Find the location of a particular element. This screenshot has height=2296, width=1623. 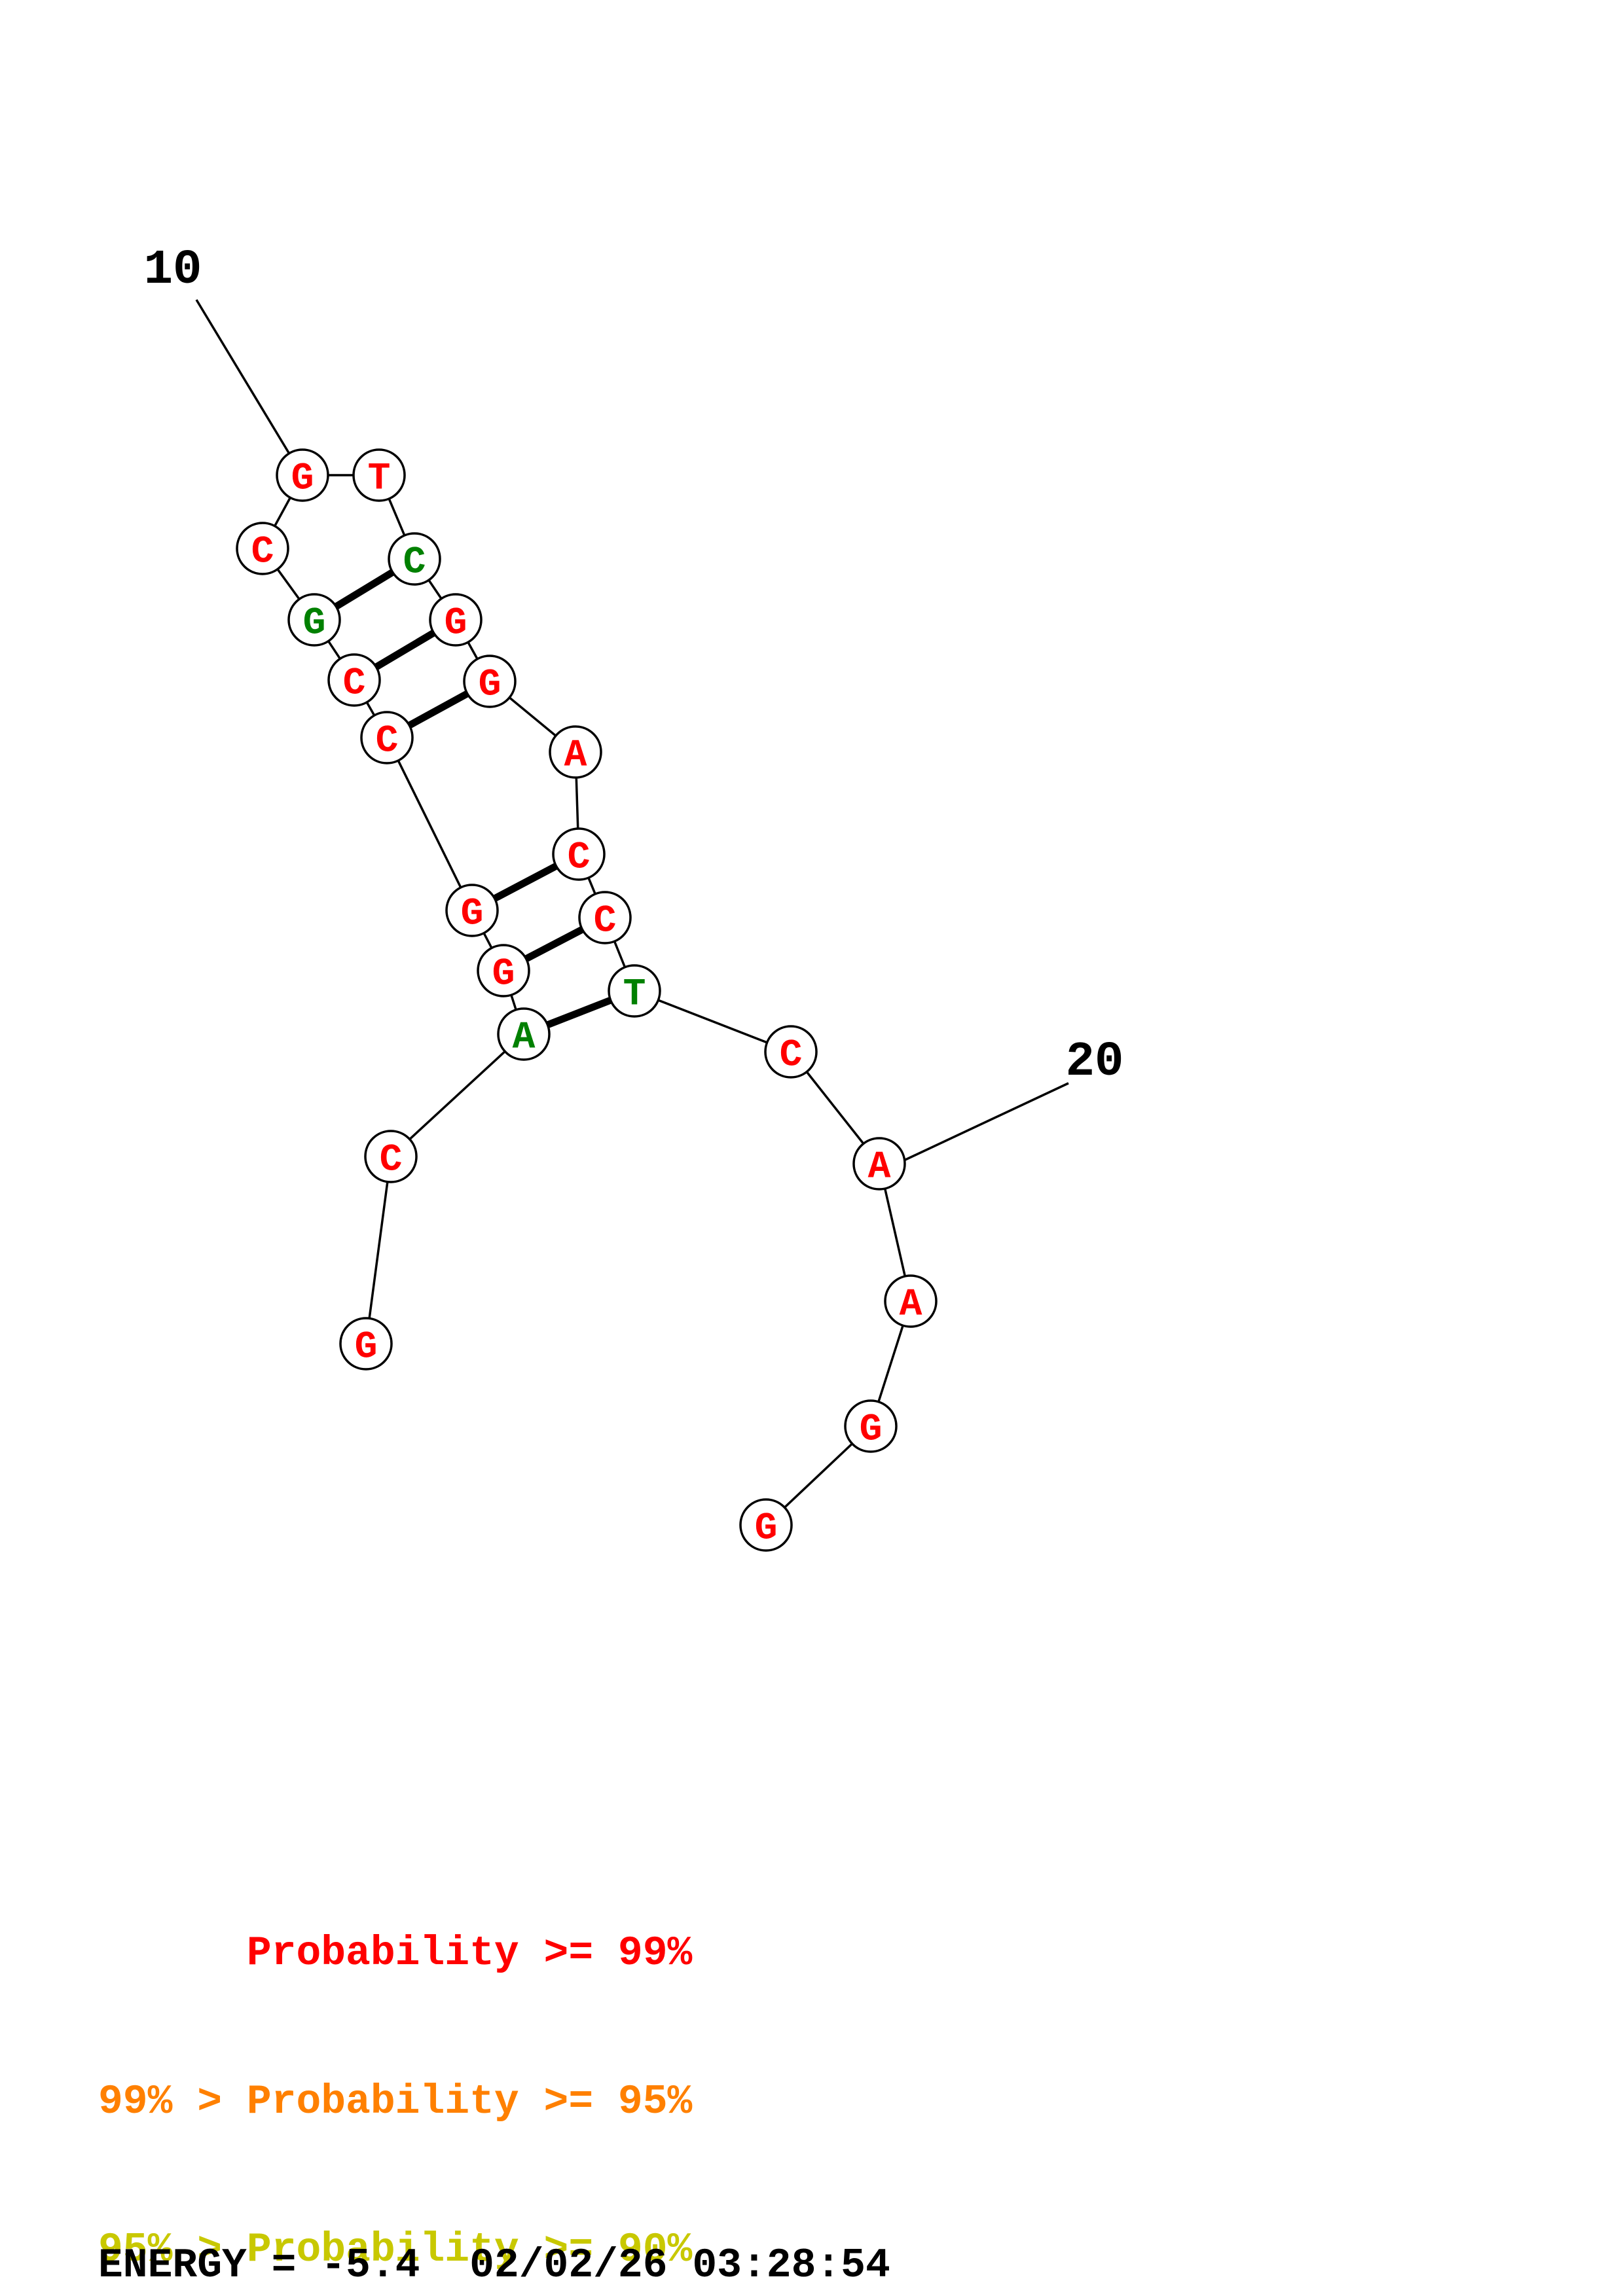

legend-row: Probability >= 99% is located at coordinates (395, 1953).